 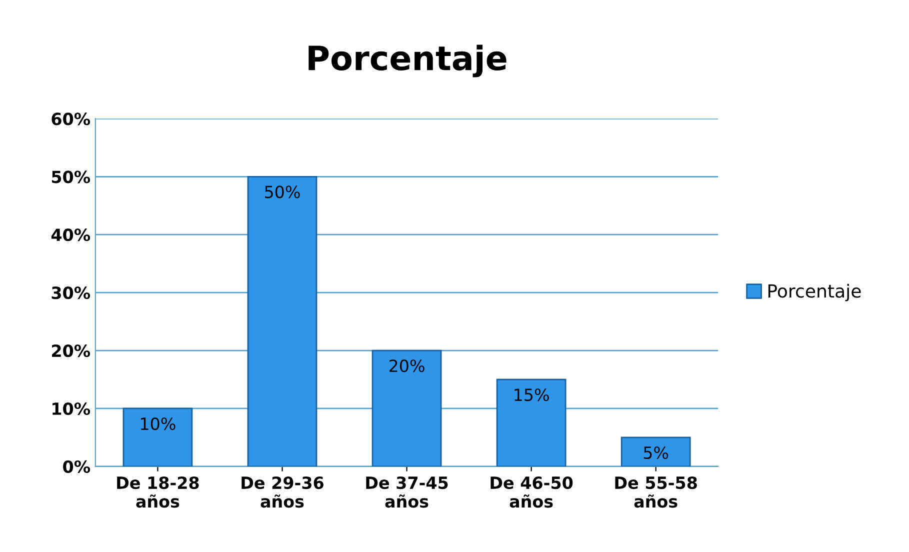 What do you see at coordinates (406, 366) in the screenshot?
I see `data-label: 20%` at bounding box center [406, 366].